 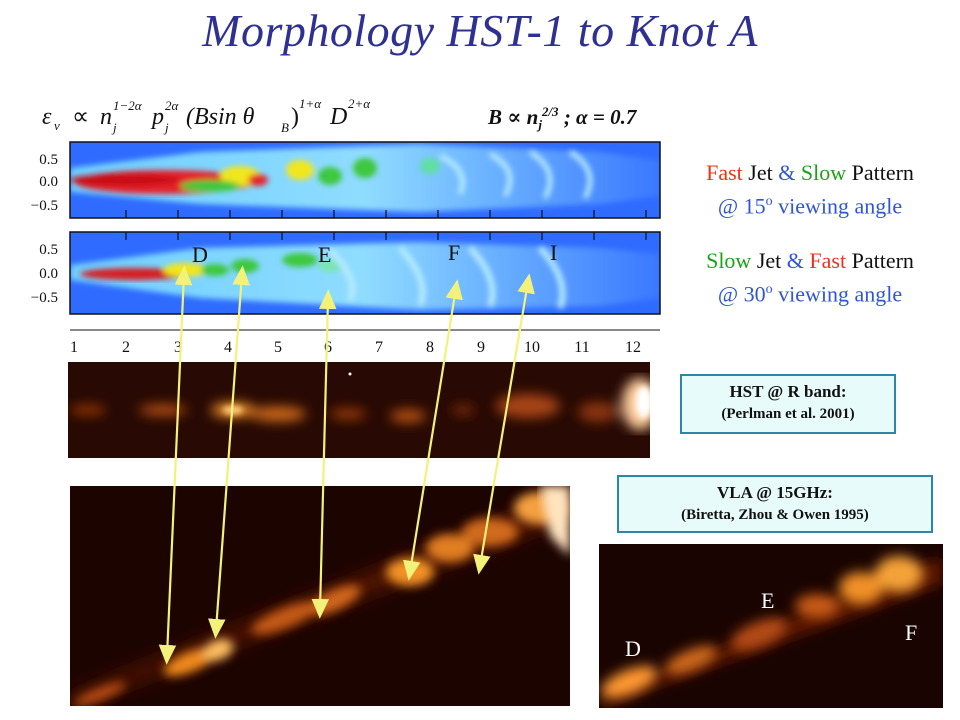 I want to click on panel1-ticks, so click(x=386, y=214).